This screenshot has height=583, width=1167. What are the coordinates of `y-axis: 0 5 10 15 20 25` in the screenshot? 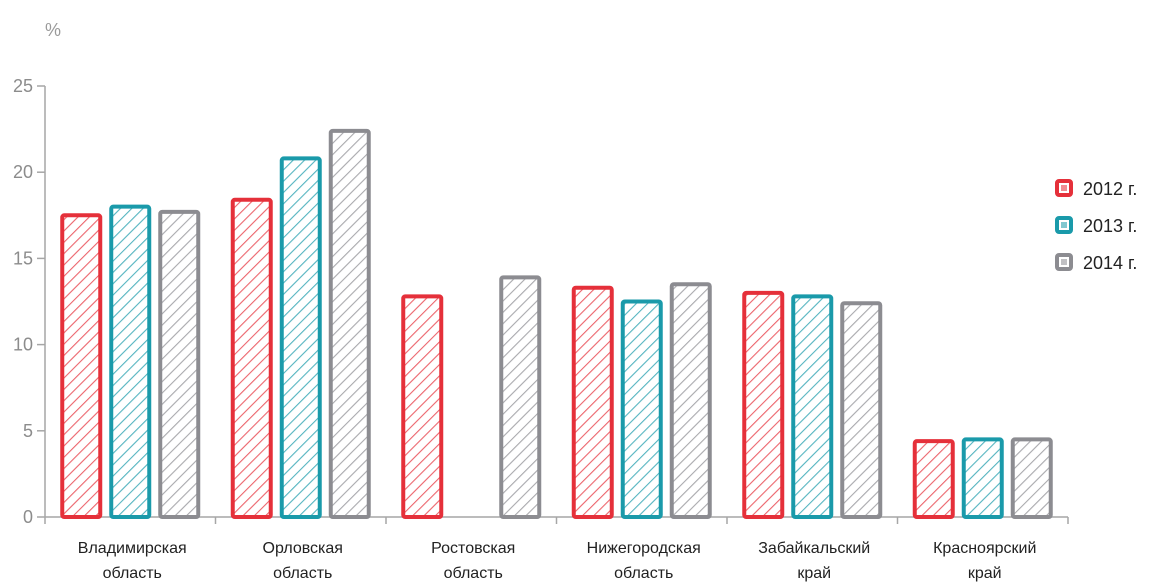 It's located at (29, 301).